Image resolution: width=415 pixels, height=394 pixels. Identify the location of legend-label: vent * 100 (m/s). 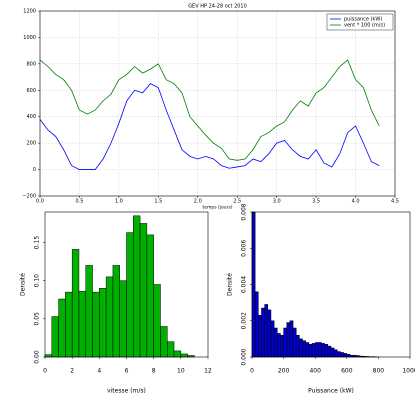
(364, 26).